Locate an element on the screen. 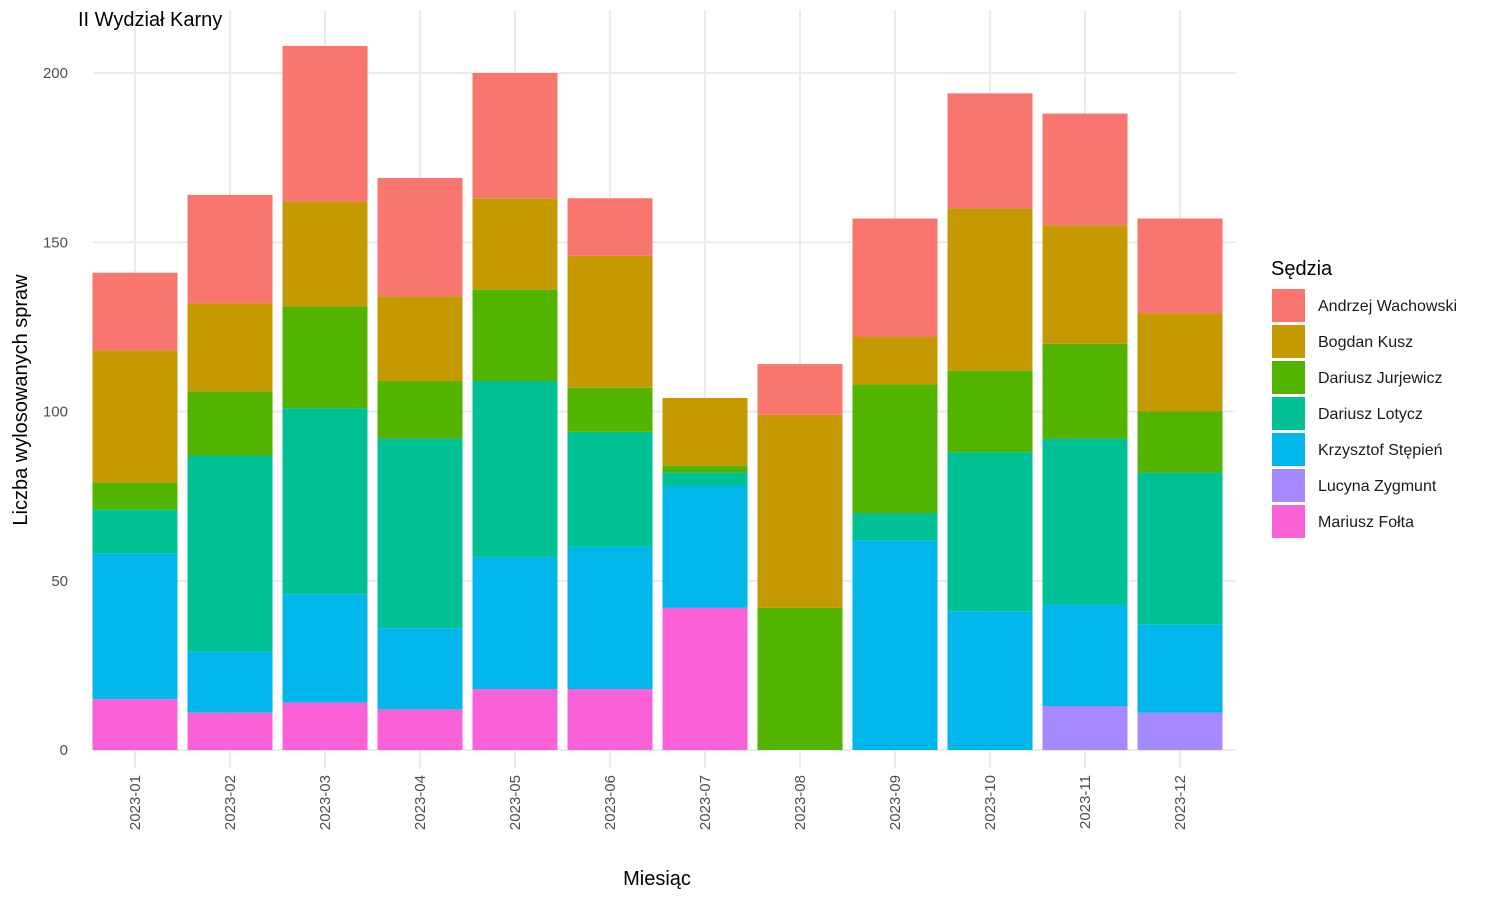 The image size is (1500, 900). y-axis-ticks: 0 50 100 150 200 is located at coordinates (55, 412).